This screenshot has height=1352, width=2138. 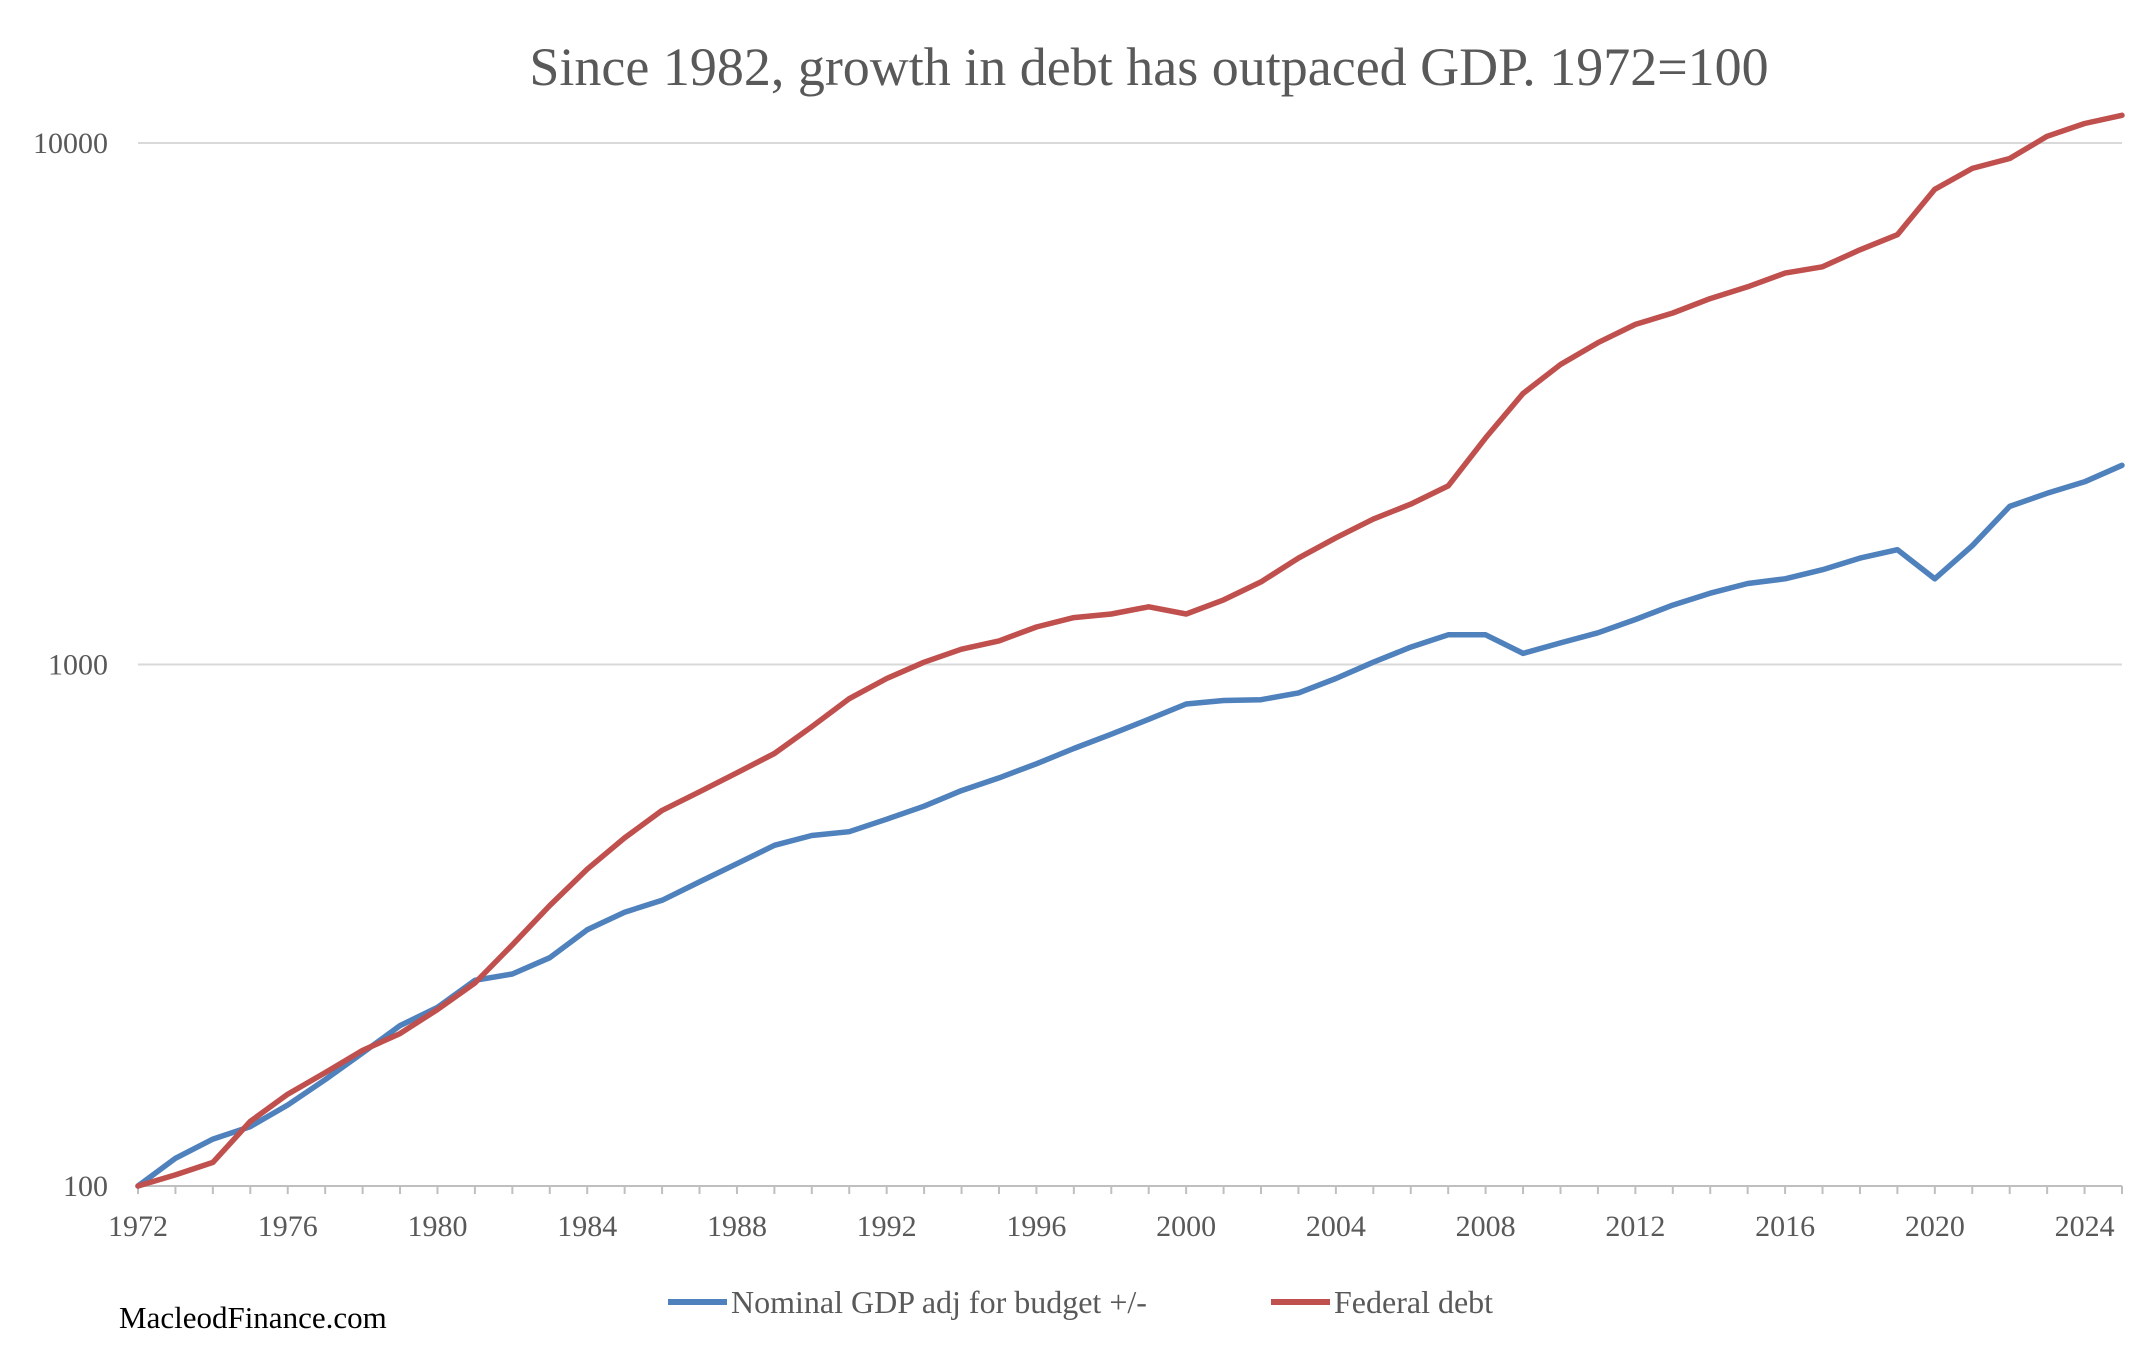 I want to click on x-tick-label-1996: 1996, so click(x=1036, y=1226).